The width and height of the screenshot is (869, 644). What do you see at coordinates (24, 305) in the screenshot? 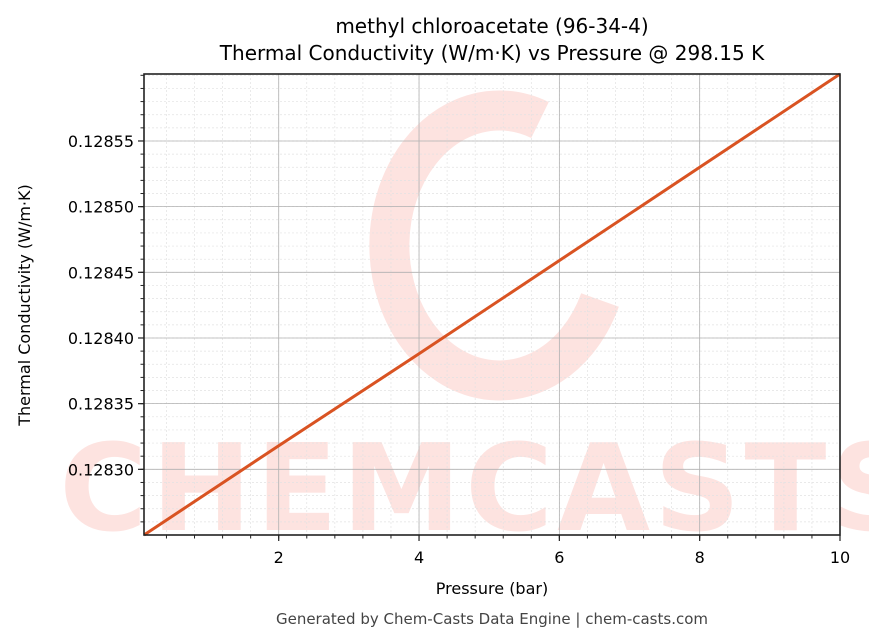
I see `y-axis-label: Thermal Conductivity (W/m·K)` at bounding box center [24, 305].